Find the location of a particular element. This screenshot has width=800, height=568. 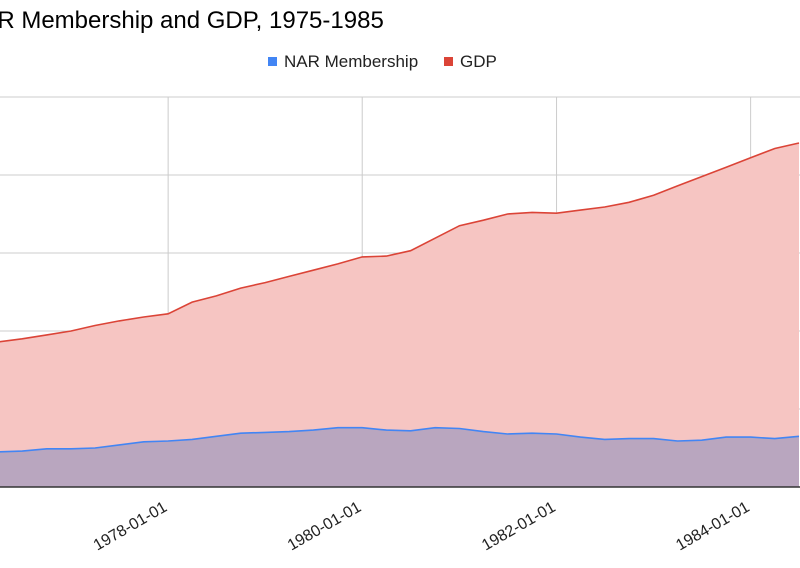

x-tick-label-1980-01-01: 1980-01-01 is located at coordinates (324, 527).